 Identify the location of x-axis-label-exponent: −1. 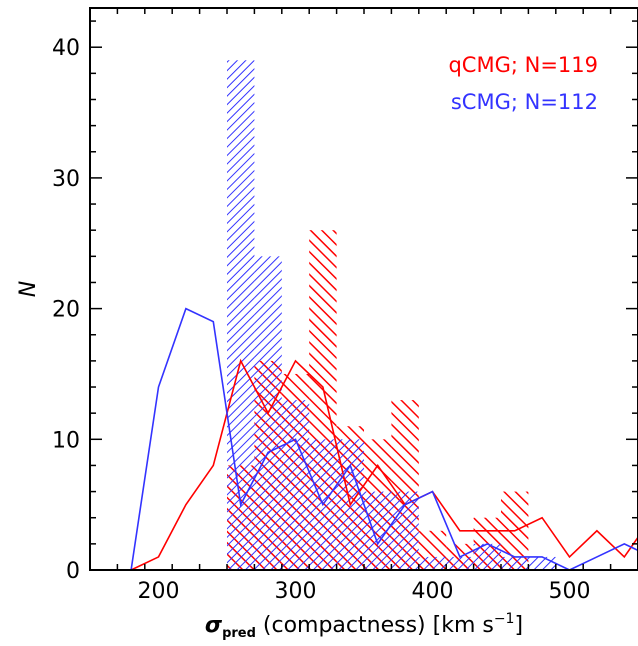
(504, 619).